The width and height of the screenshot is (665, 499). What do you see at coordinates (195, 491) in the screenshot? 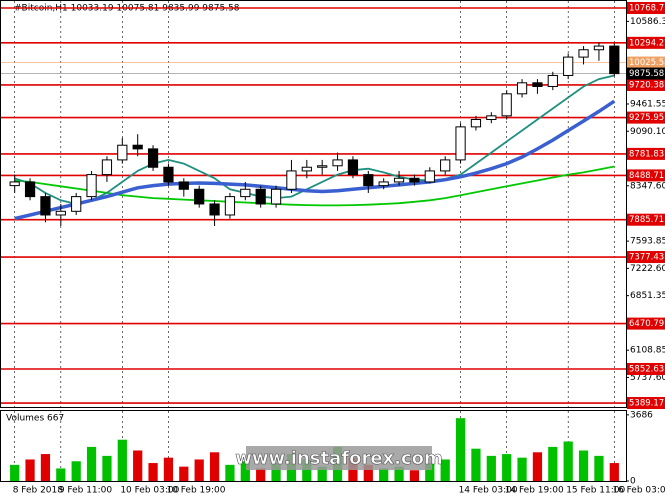
I see `x-tick-label: 10 Feb 19:00` at bounding box center [195, 491].